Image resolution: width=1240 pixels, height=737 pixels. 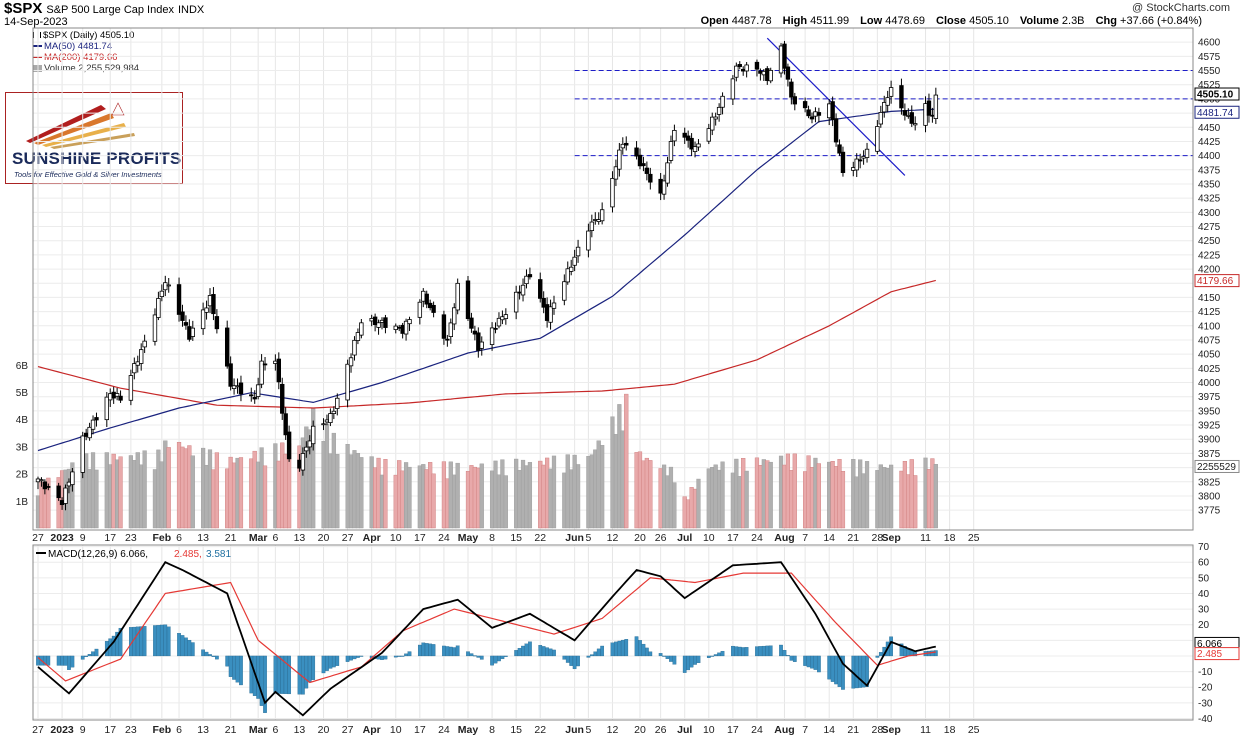 What do you see at coordinates (1205, 719) in the screenshot?
I see `macd-tick-label: -40` at bounding box center [1205, 719].